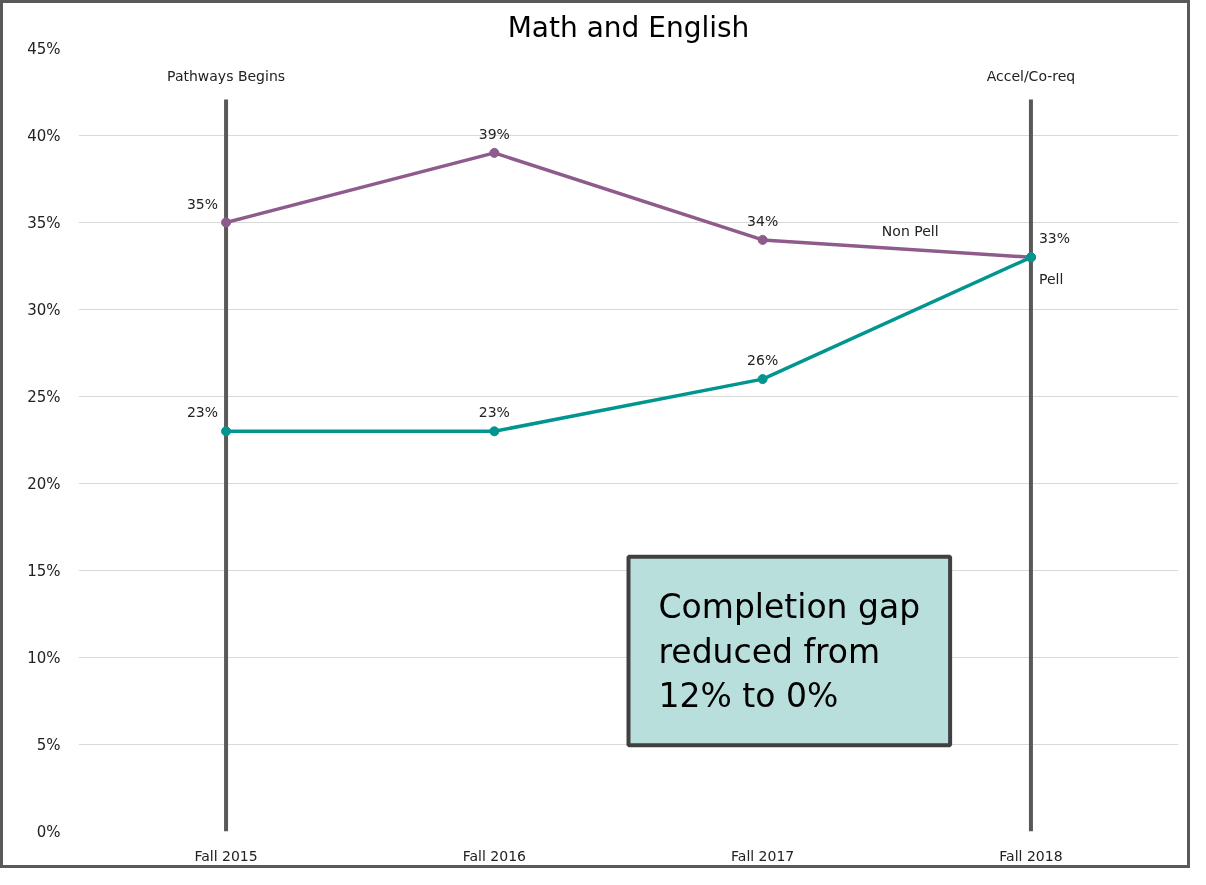  Describe the element at coordinates (494, 855) in the screenshot. I see `x-tick-label: Fall 2016` at that location.